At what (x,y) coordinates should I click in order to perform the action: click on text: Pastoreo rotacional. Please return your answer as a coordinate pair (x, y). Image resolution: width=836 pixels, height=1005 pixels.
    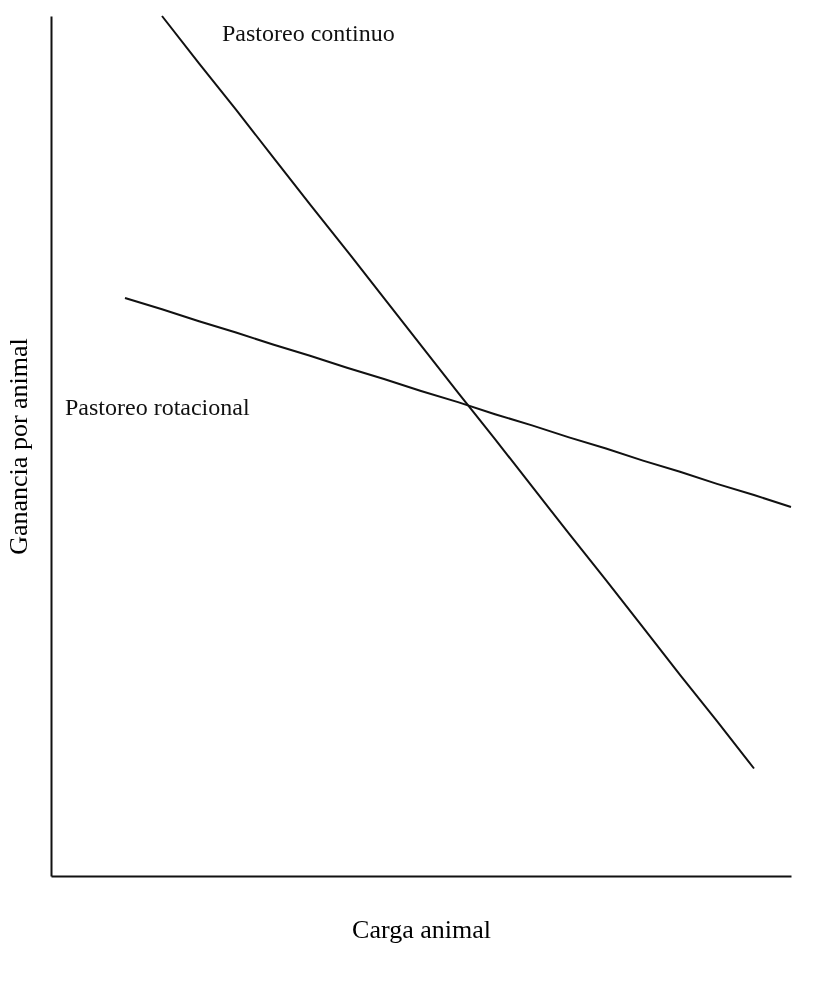
    Looking at the image, I should click on (157, 407).